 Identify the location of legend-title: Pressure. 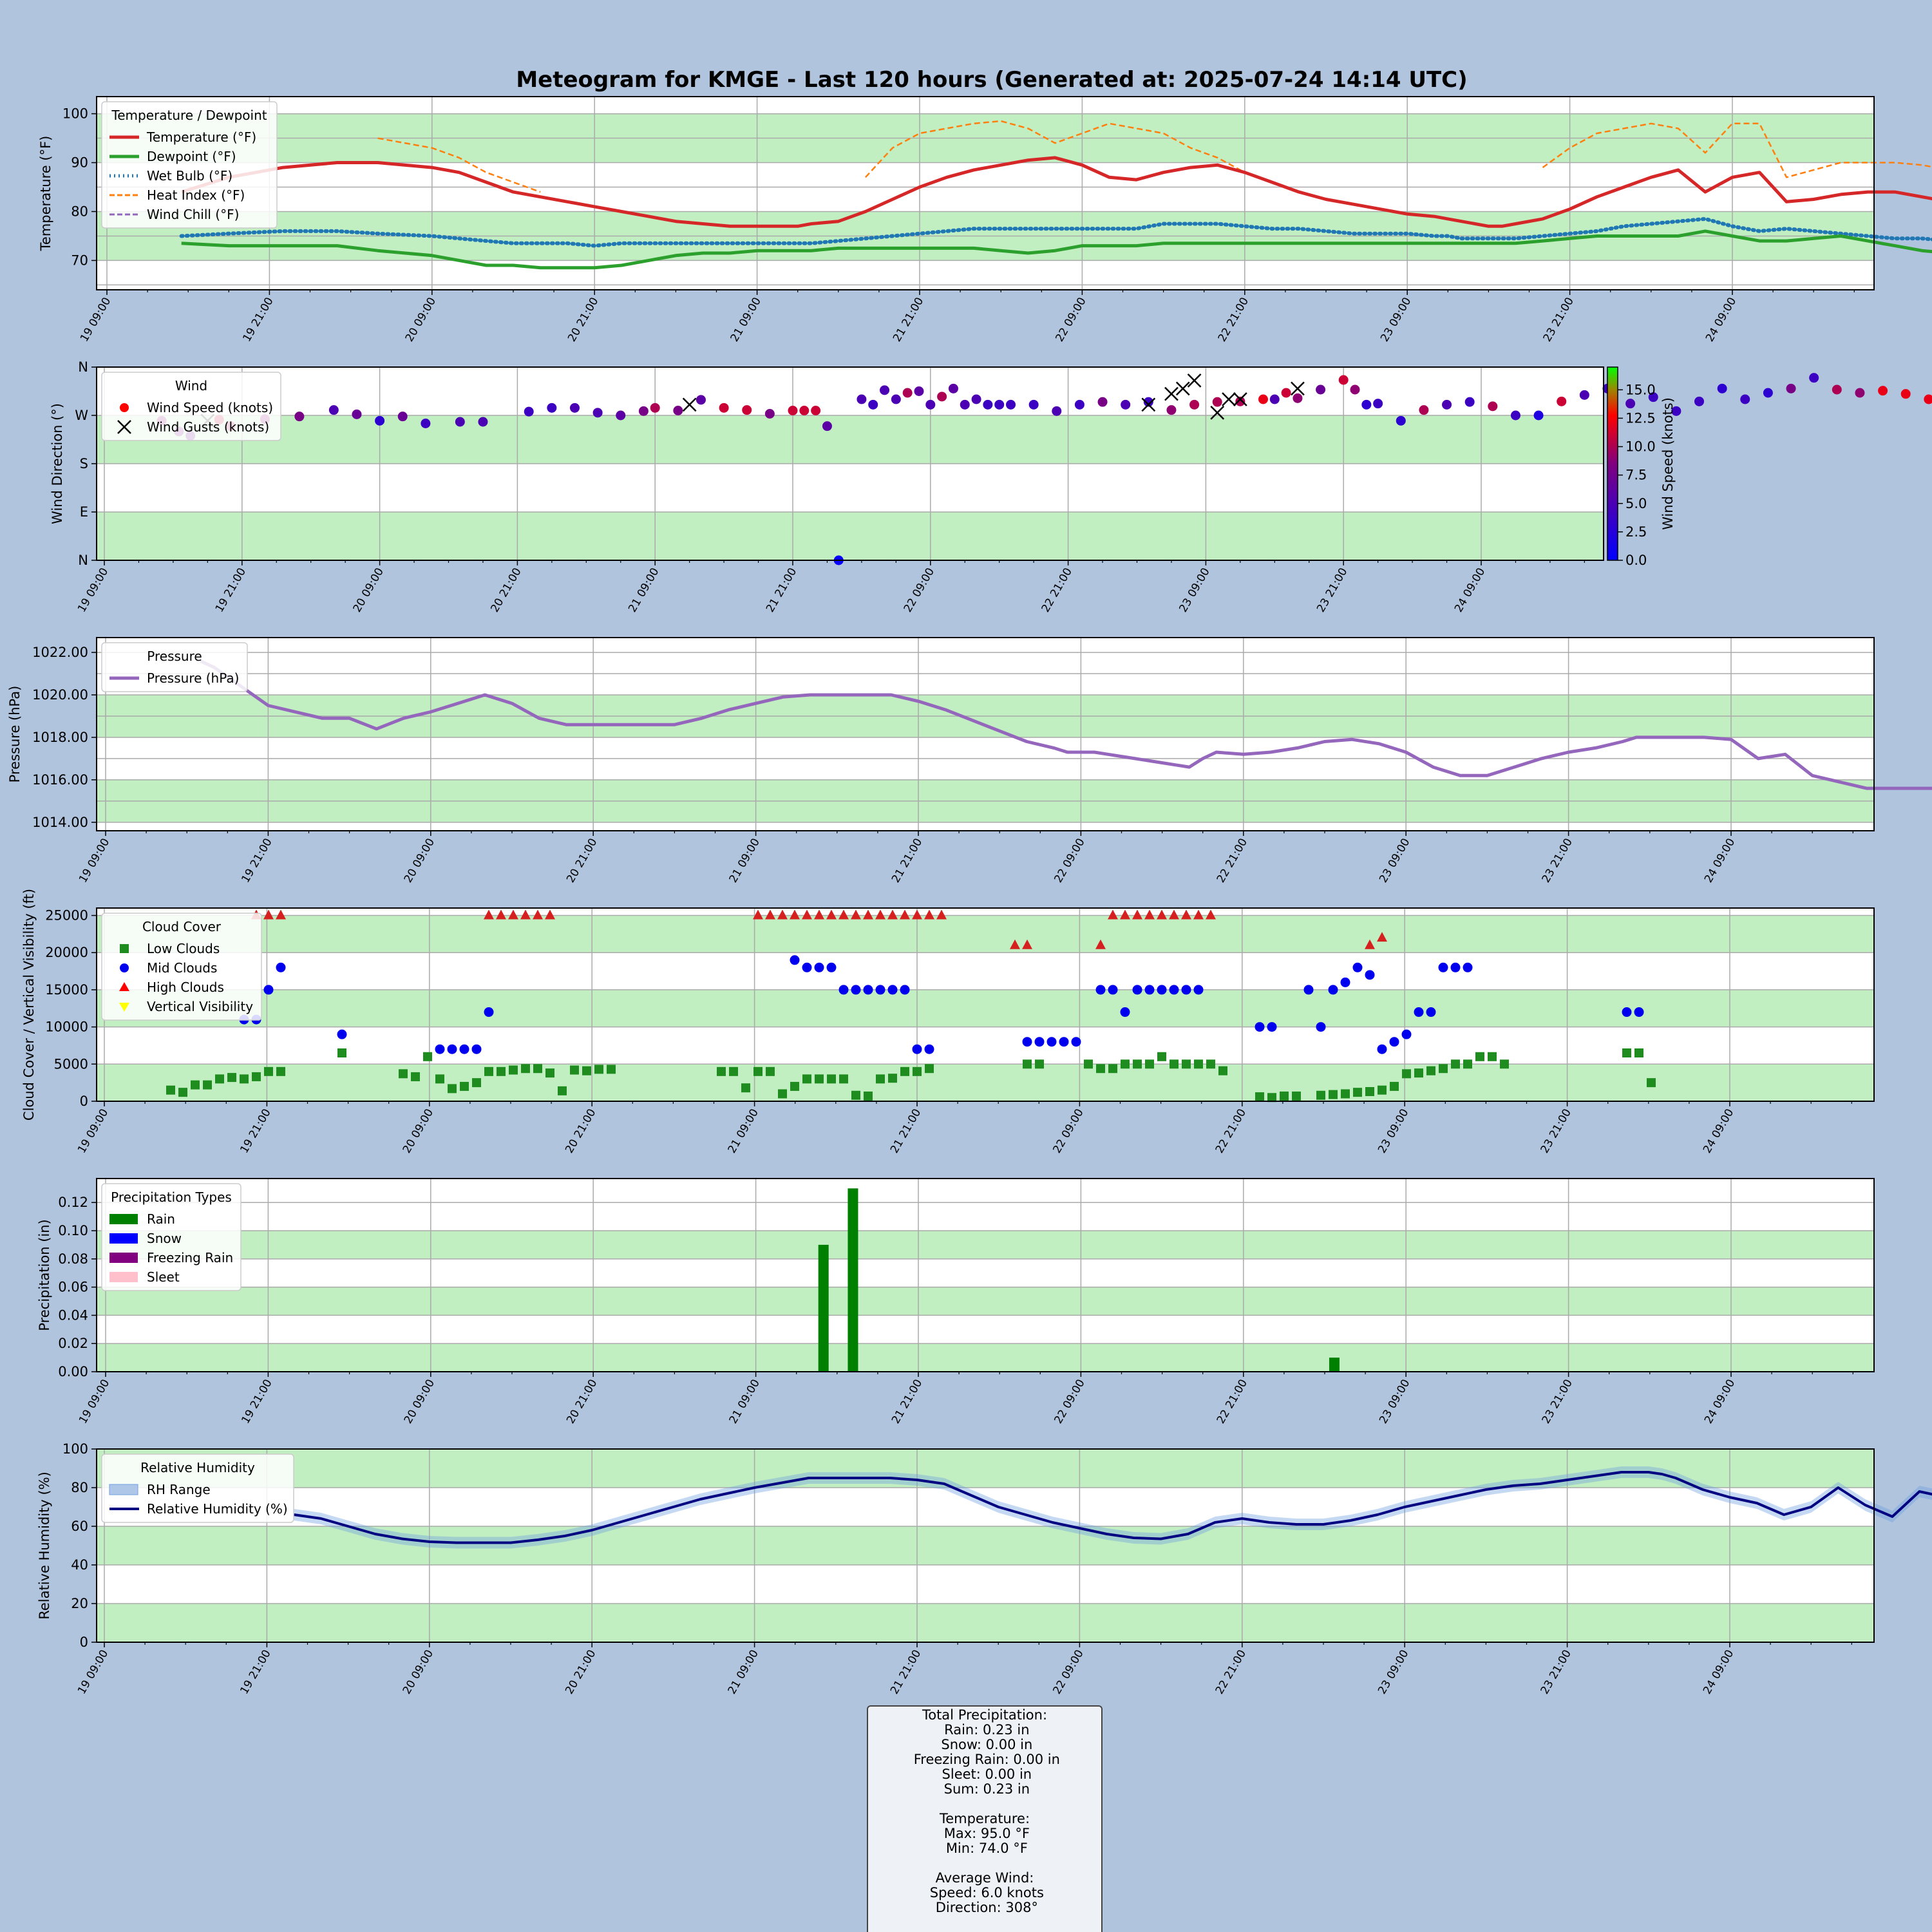
(175, 656).